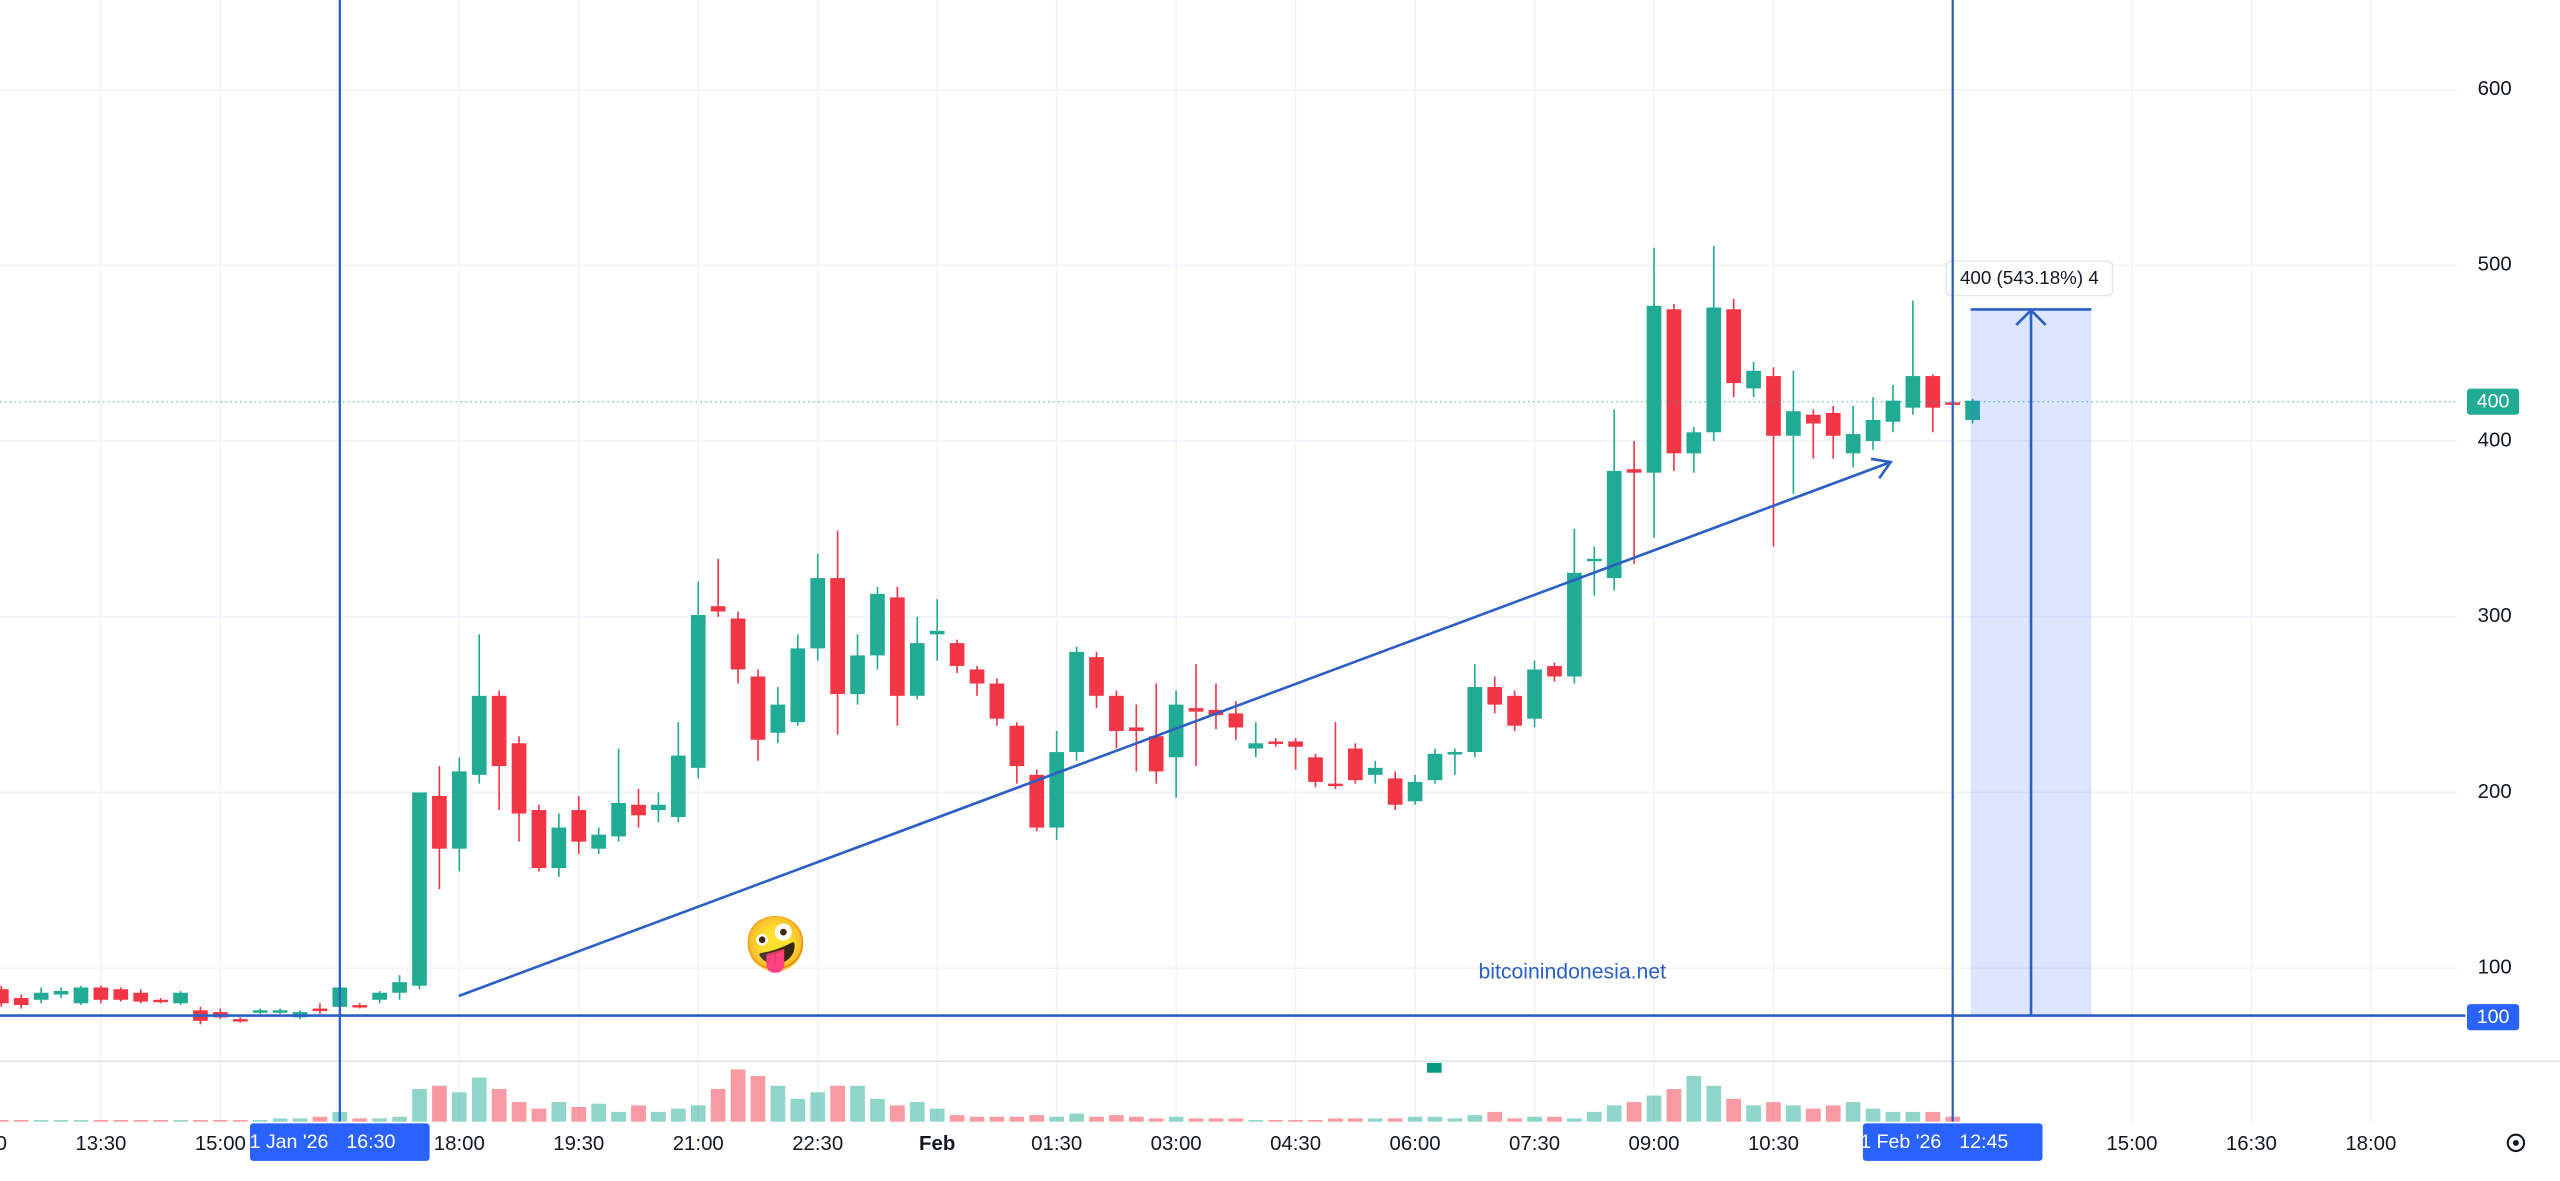 The width and height of the screenshot is (2560, 1181). I want to click on price-tag: 100, so click(2493, 1017).